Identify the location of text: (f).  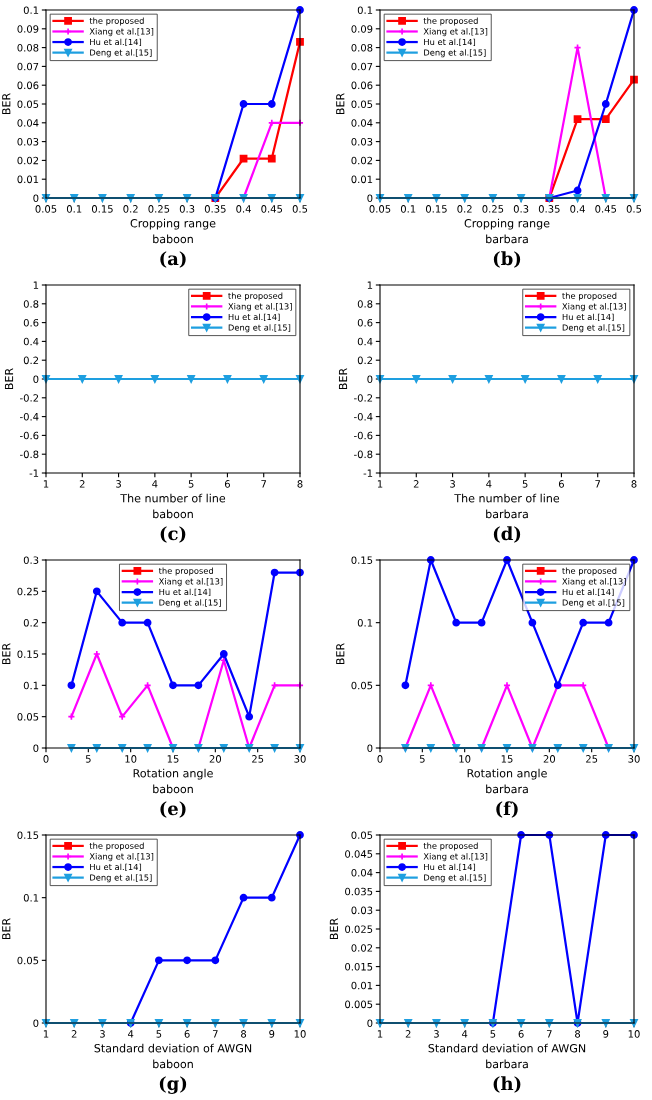
(507, 809).